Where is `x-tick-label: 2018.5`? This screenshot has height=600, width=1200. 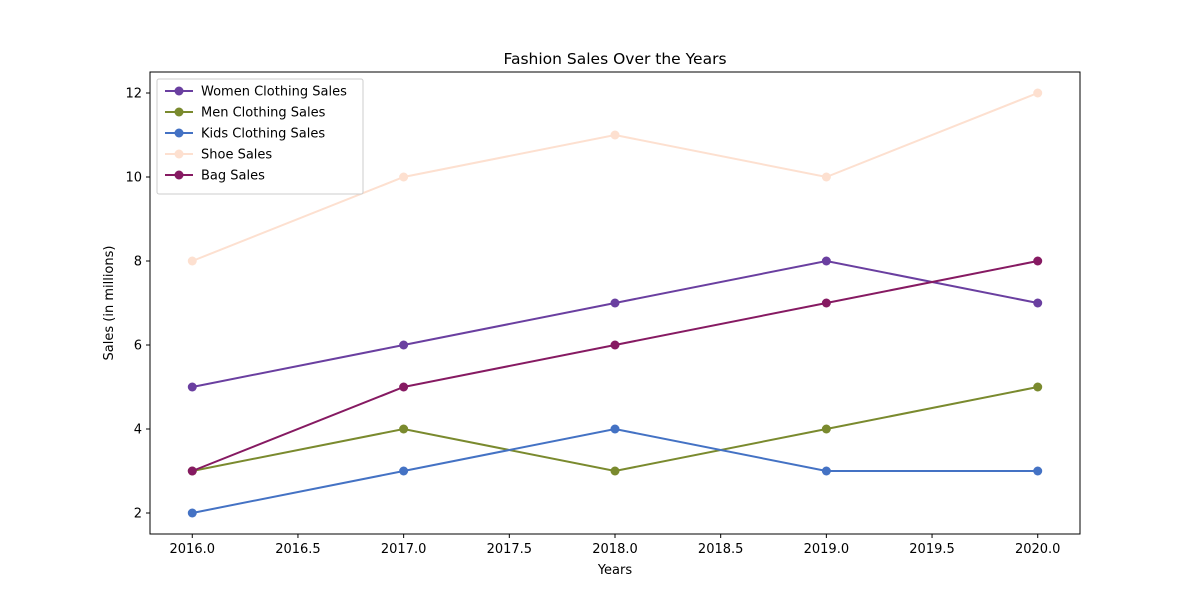 x-tick-label: 2018.5 is located at coordinates (721, 549).